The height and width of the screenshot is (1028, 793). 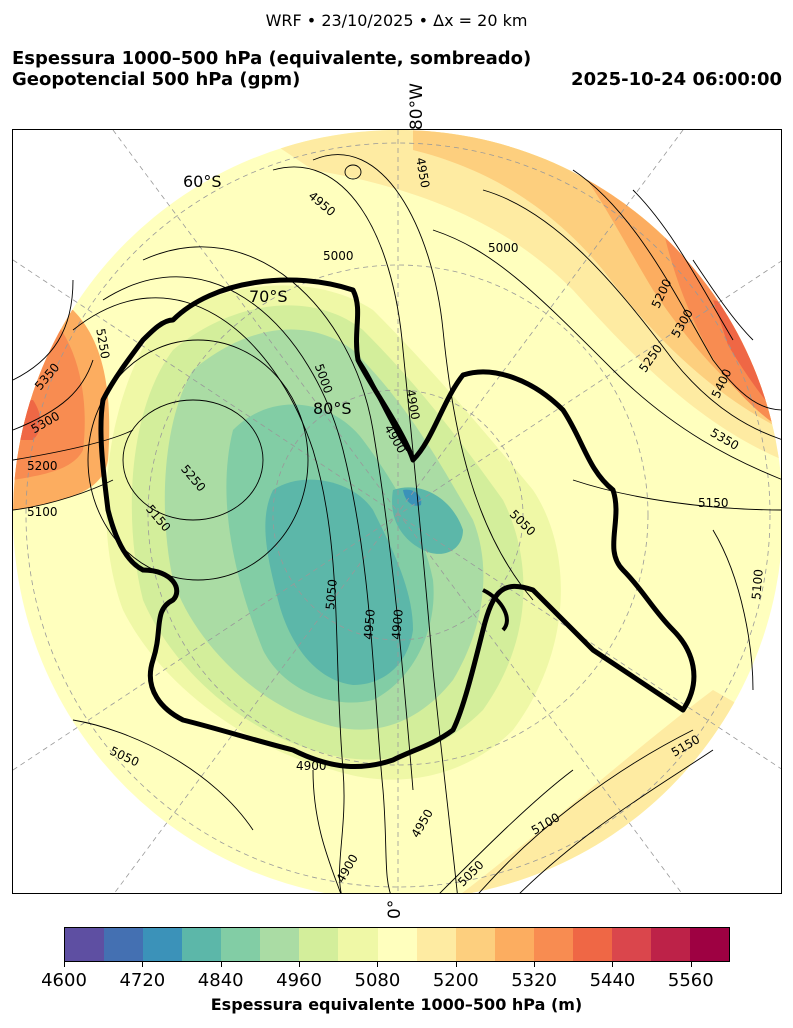 I want to click on colorbar-tick-label: 4840, so click(x=220, y=980).